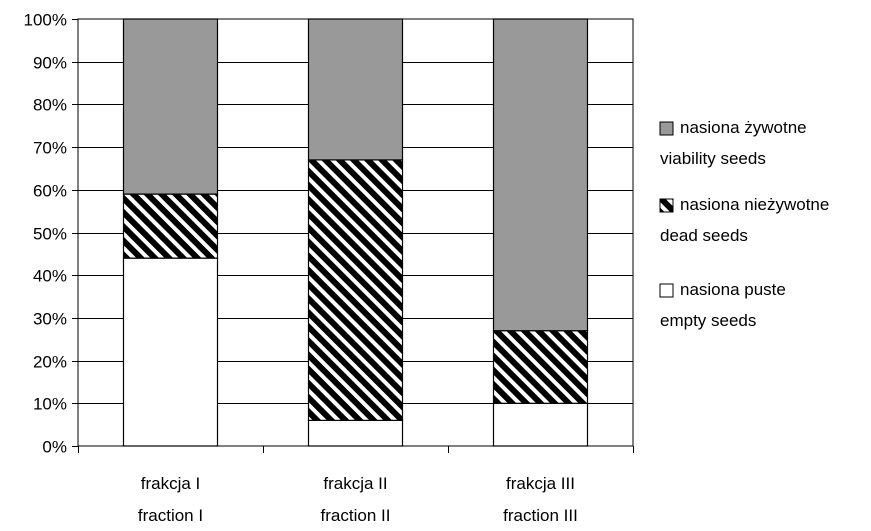  I want to click on y-tick-label: 10%, so click(50, 404).